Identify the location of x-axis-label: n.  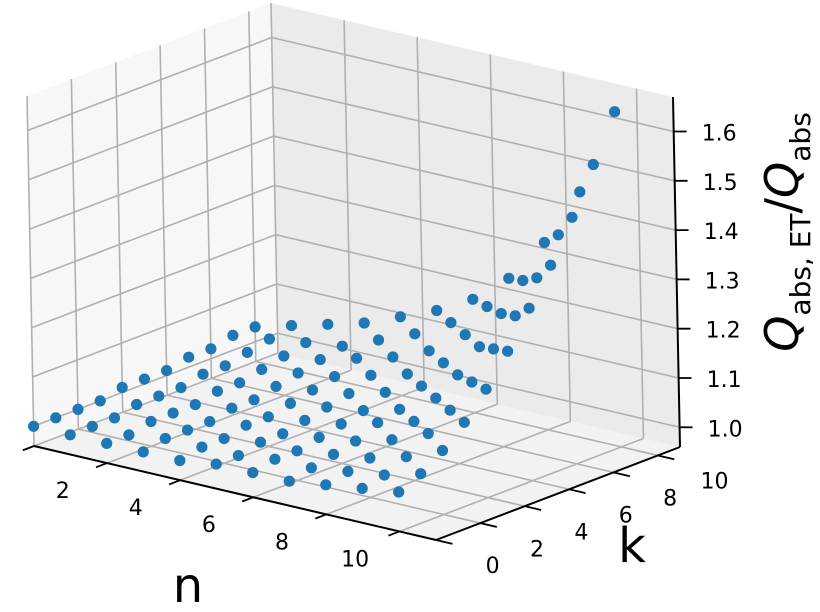
(188, 585).